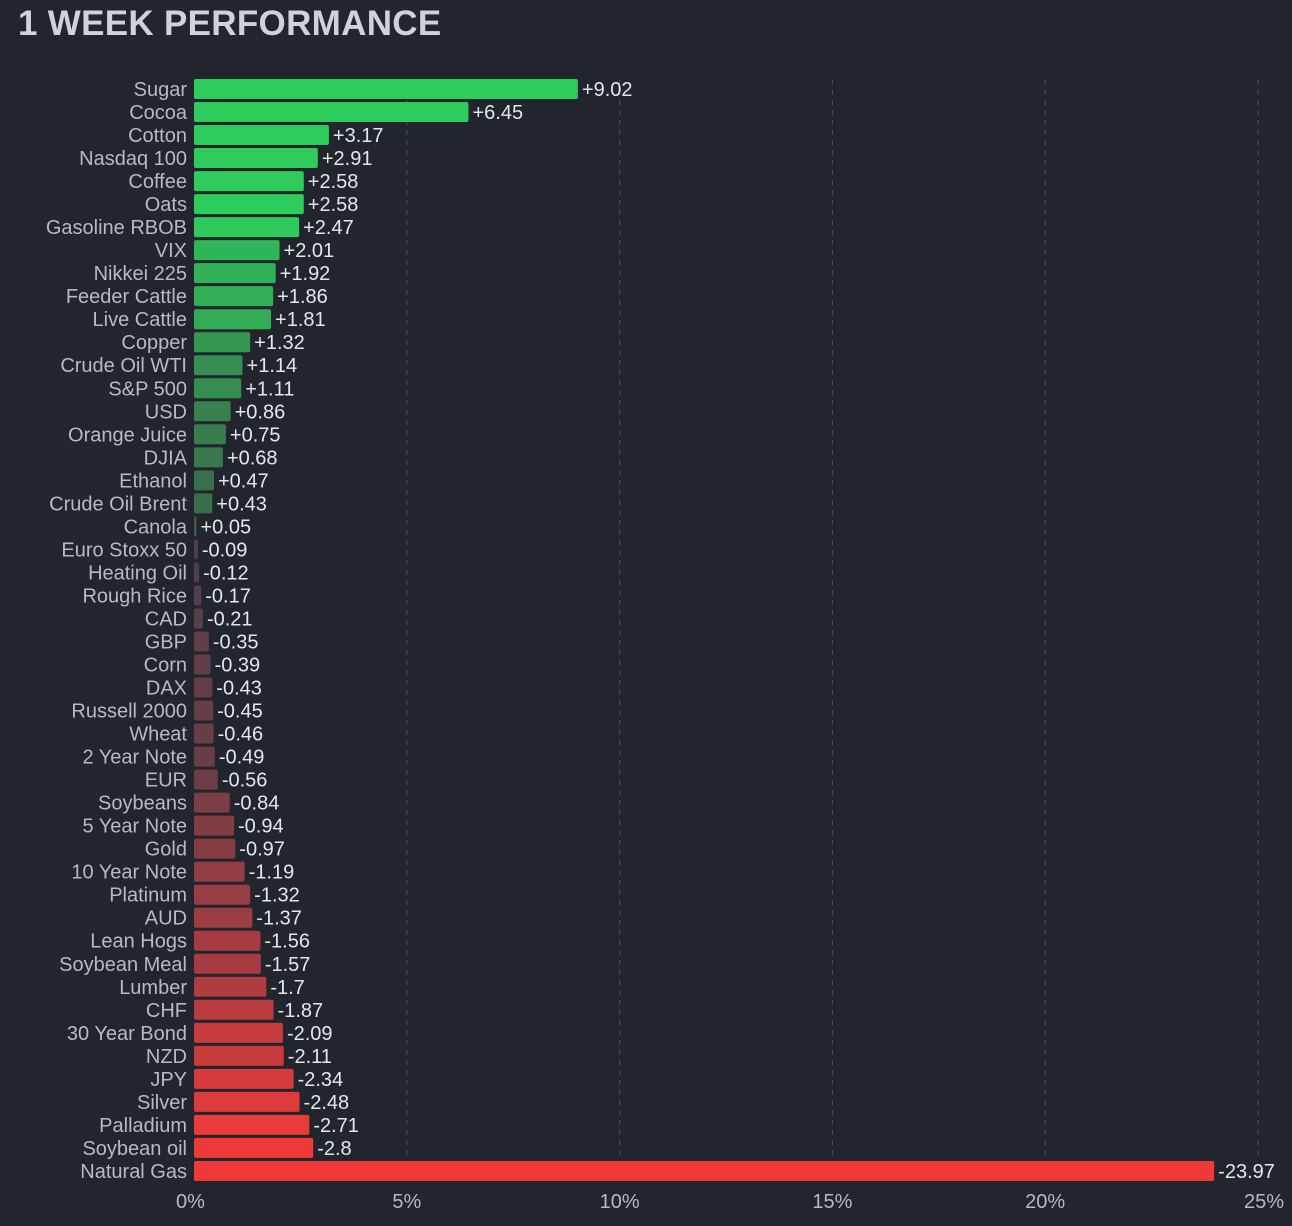 This screenshot has width=1292, height=1226. I want to click on bar-value-label: -2.34, so click(321, 1080).